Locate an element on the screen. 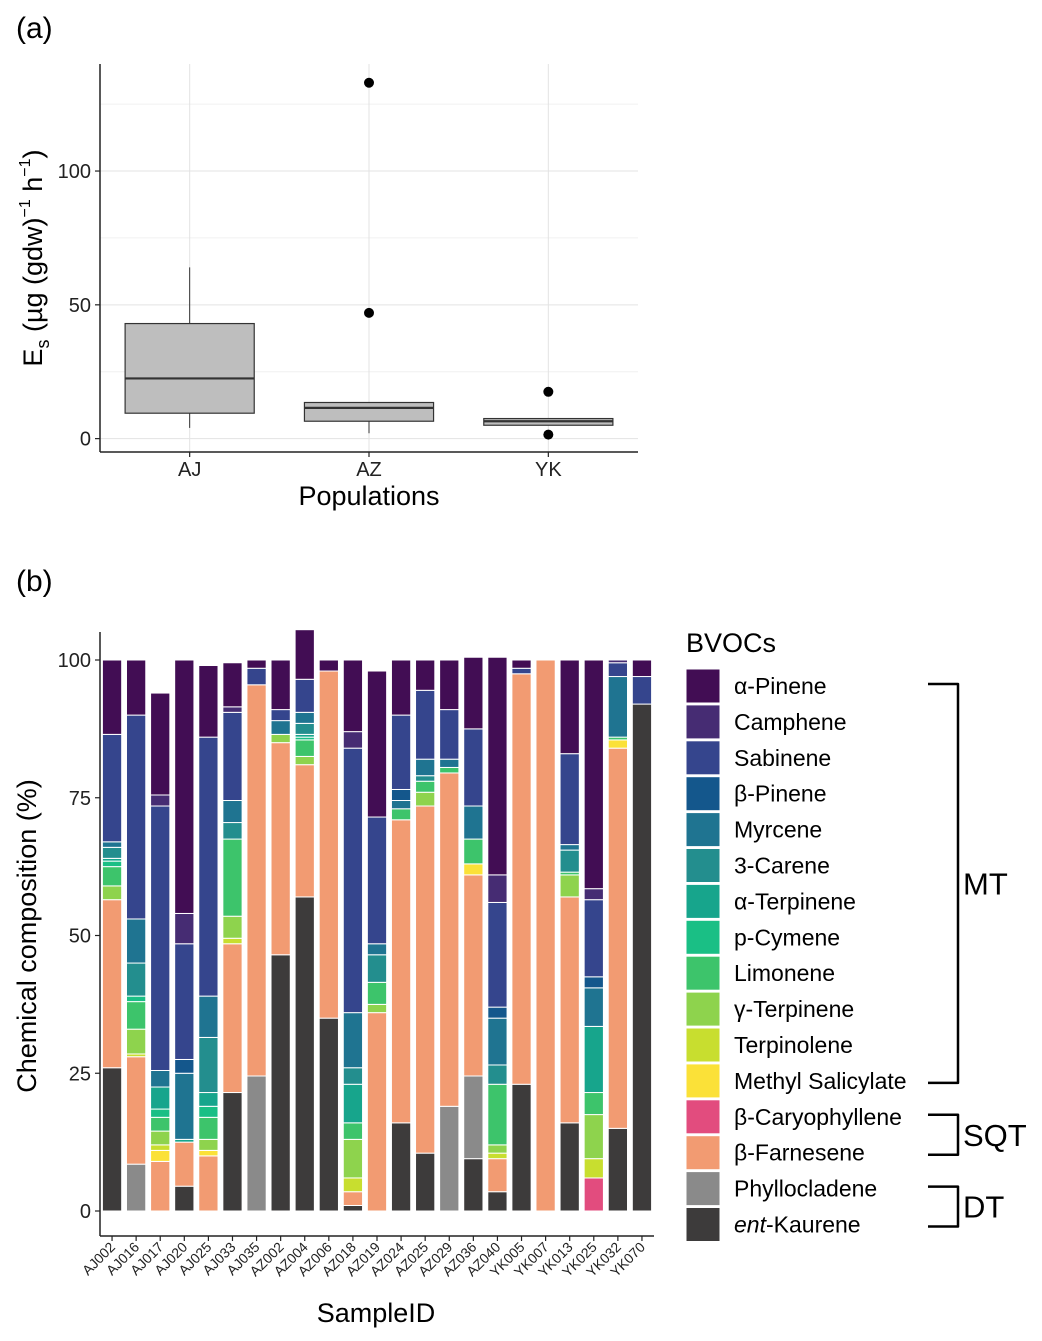 This screenshot has width=1042, height=1341. group-dt: DT is located at coordinates (966, 1206).